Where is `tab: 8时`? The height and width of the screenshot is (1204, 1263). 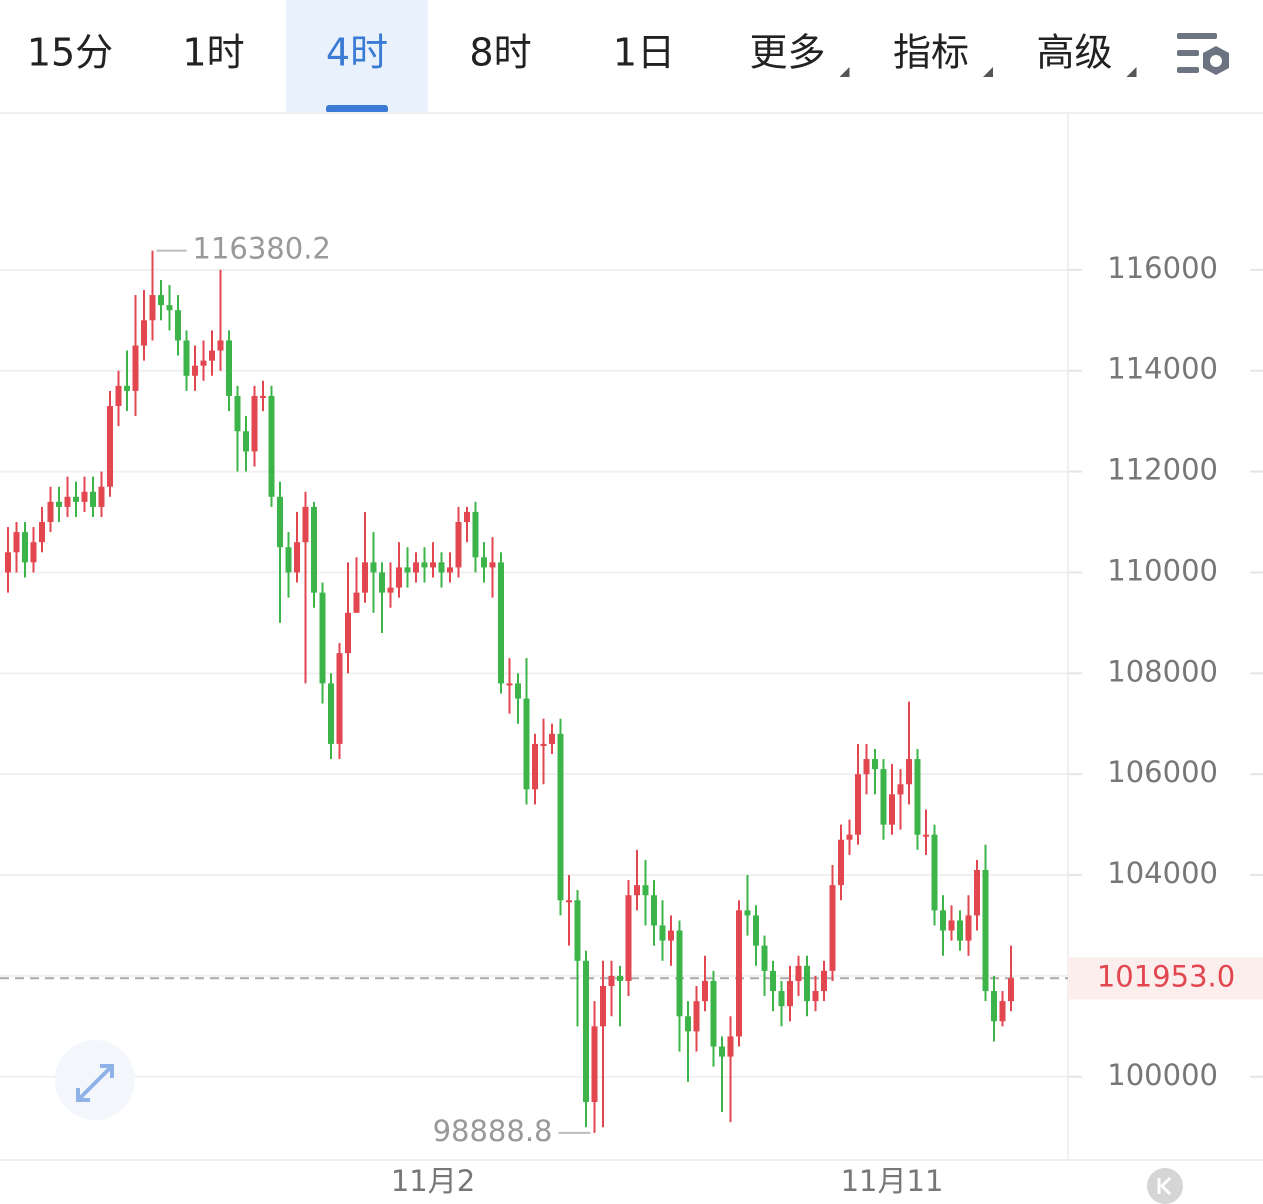
tab: 8时 is located at coordinates (500, 53).